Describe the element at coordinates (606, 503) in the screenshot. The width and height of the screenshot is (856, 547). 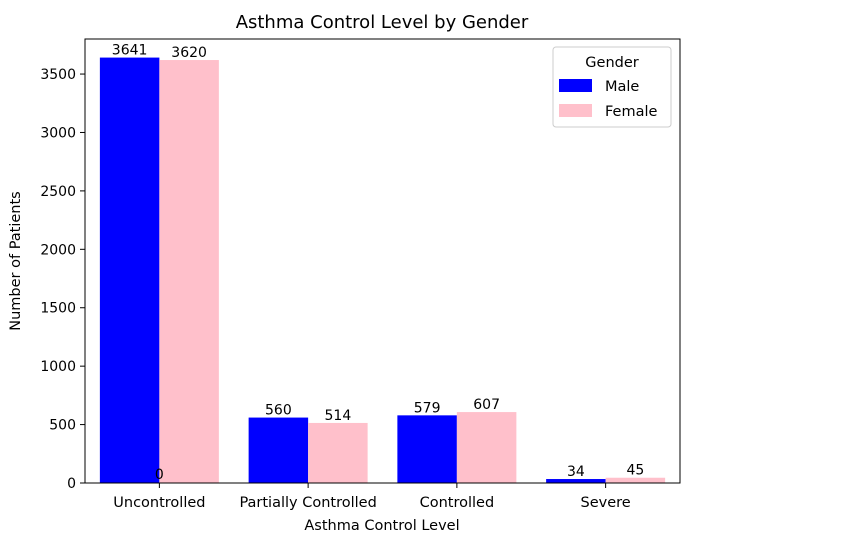
I see `x-tick-label-3: Severe` at that location.